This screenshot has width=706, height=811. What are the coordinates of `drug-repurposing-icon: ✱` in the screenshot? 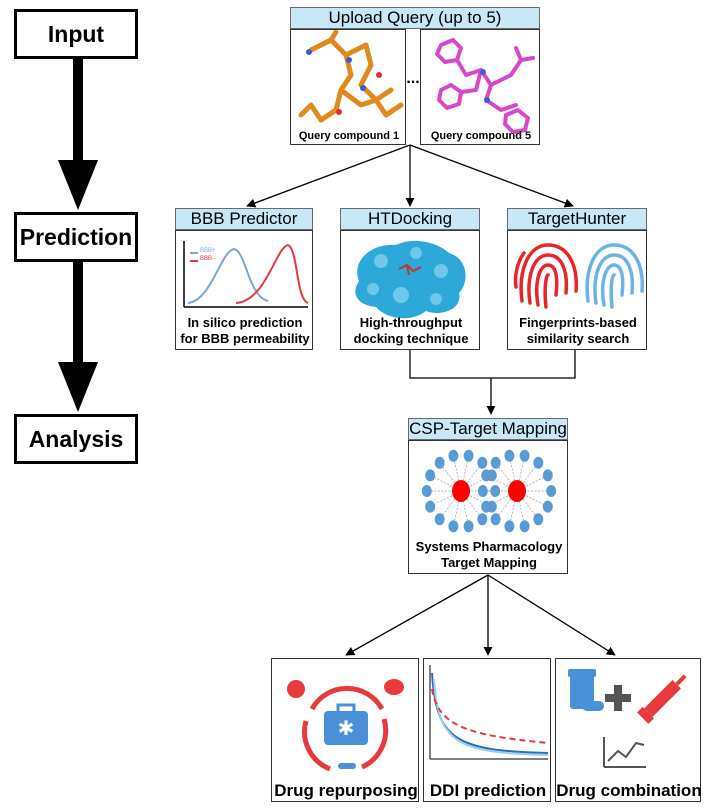 It's located at (345, 725).